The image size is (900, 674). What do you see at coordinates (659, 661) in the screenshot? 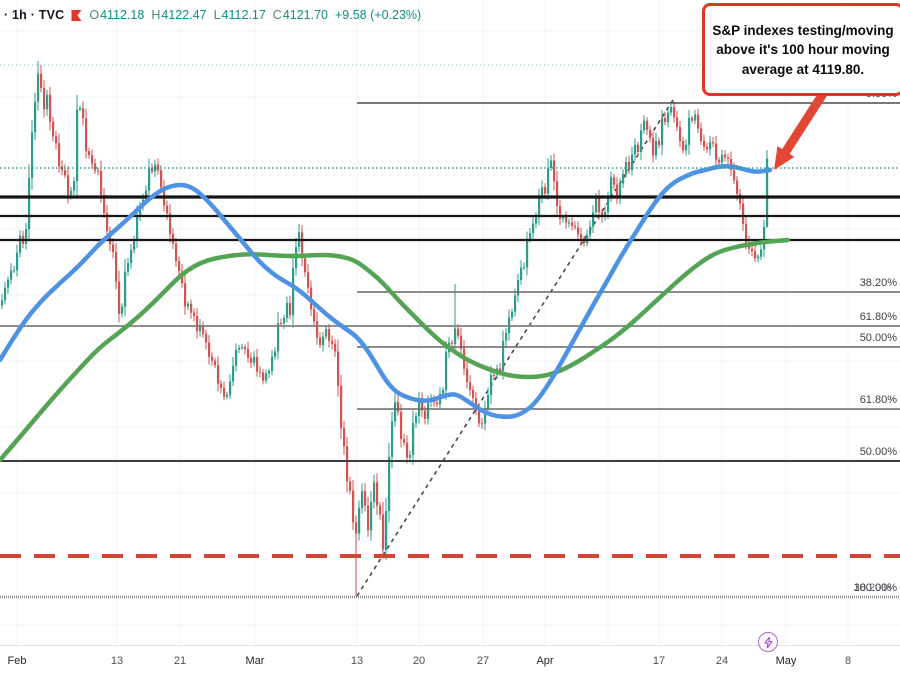
I see `axis-tick-17: 17` at bounding box center [659, 661].